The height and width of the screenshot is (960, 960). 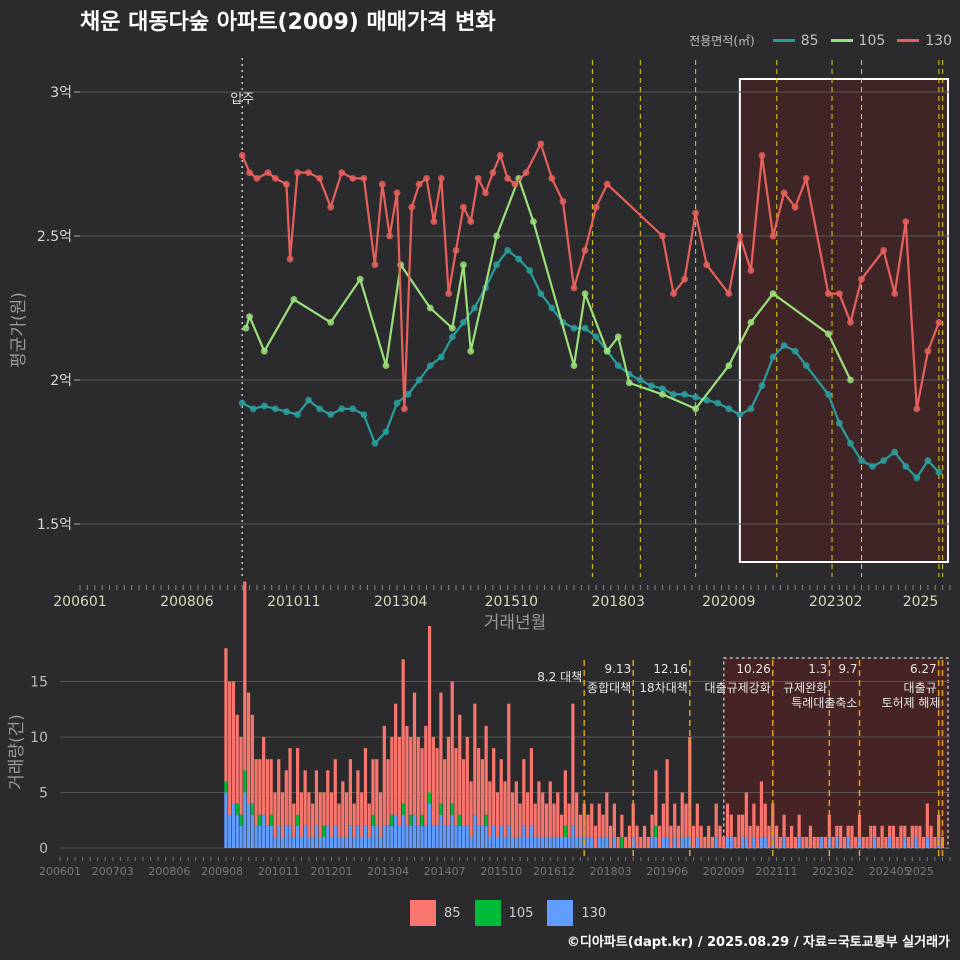 I want to click on volume-legend-item-85: 85, so click(x=435, y=913).